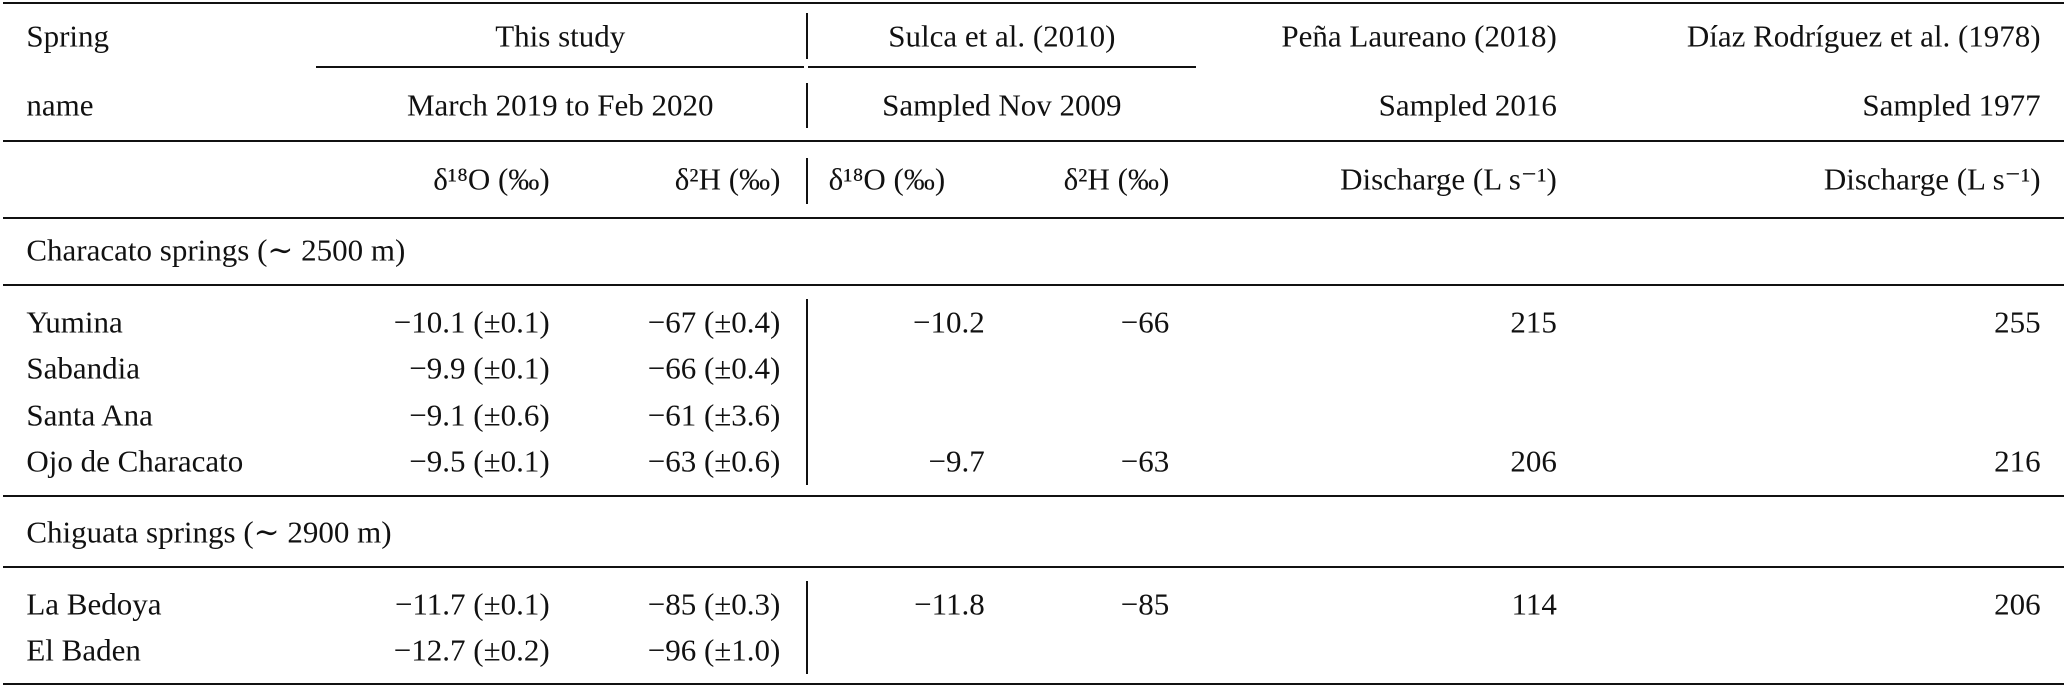  Describe the element at coordinates (1002, 105) in the screenshot. I see `group-period: Sampled Nov 2009` at that location.